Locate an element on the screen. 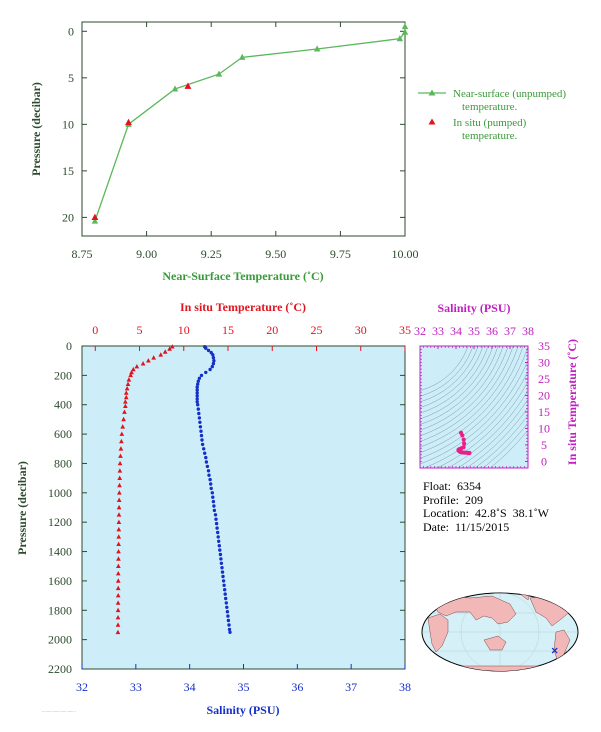 The height and width of the screenshot is (732, 601). profile-y-tick-label: 1400 is located at coordinates (60, 552).